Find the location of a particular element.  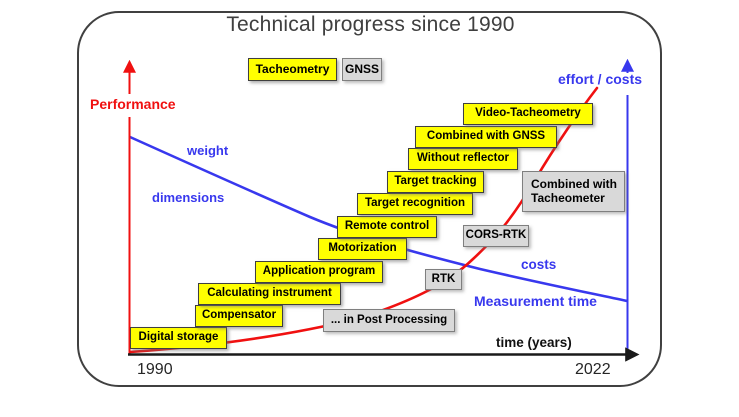

milestone-combined-with-tacheometer: Combined with Tacheometer is located at coordinates (573, 191).